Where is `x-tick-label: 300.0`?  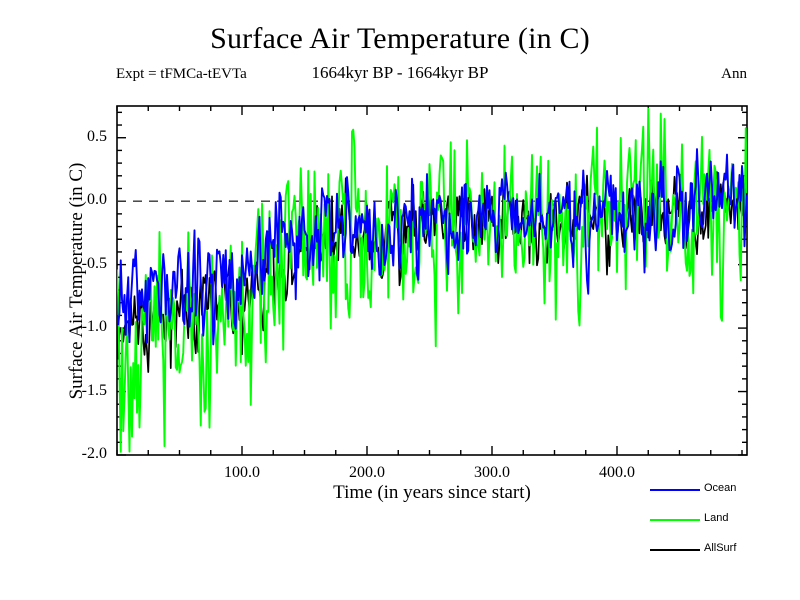 x-tick-label: 300.0 is located at coordinates (492, 472).